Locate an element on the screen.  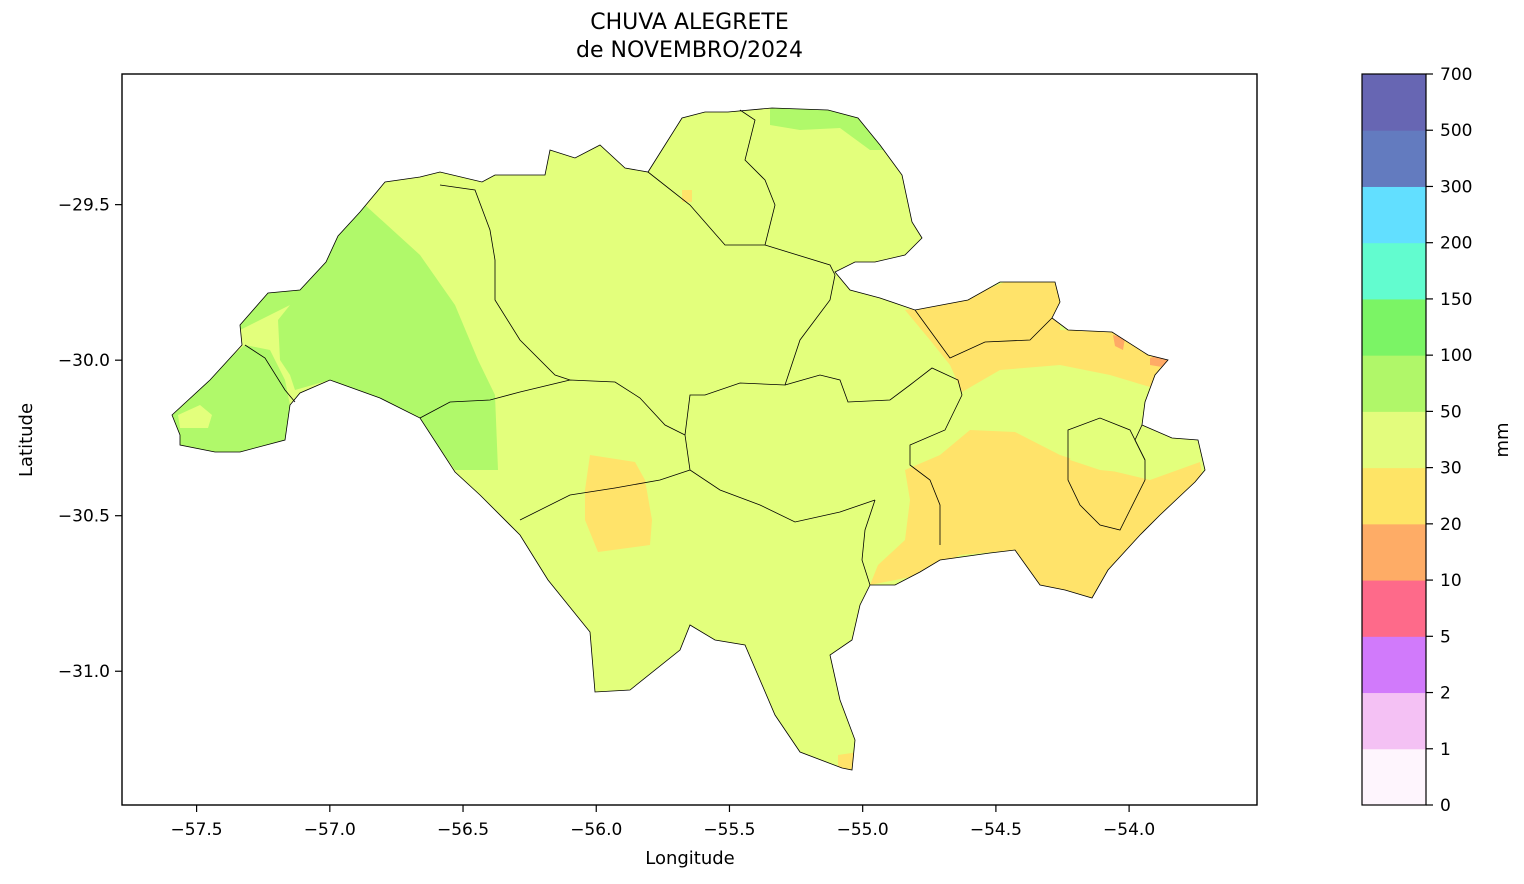
colorbar-tick-label: 100 is located at coordinates (1456, 356).